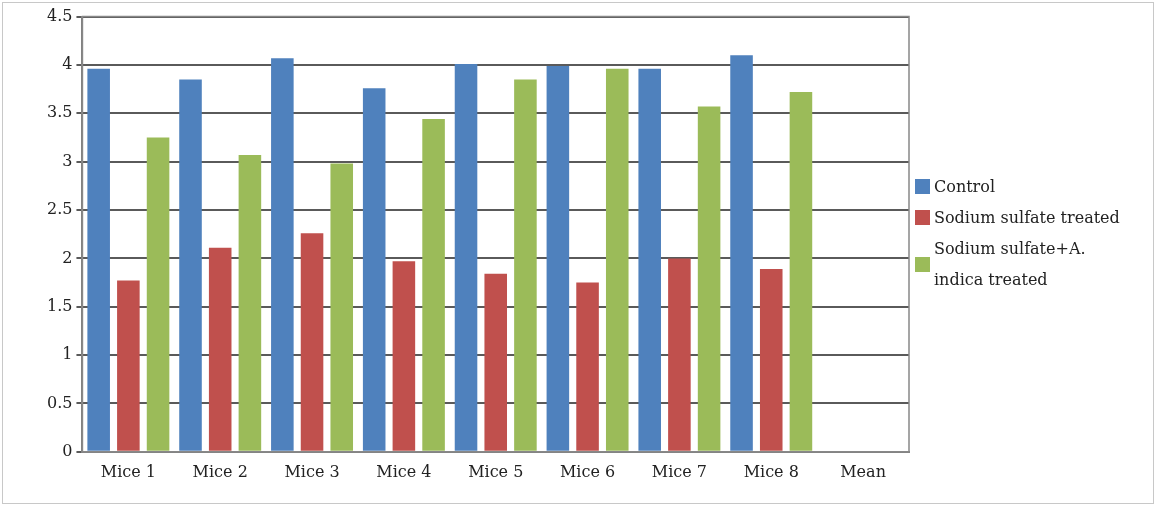  I want to click on x-tick-label: Mice 1, so click(128, 471).